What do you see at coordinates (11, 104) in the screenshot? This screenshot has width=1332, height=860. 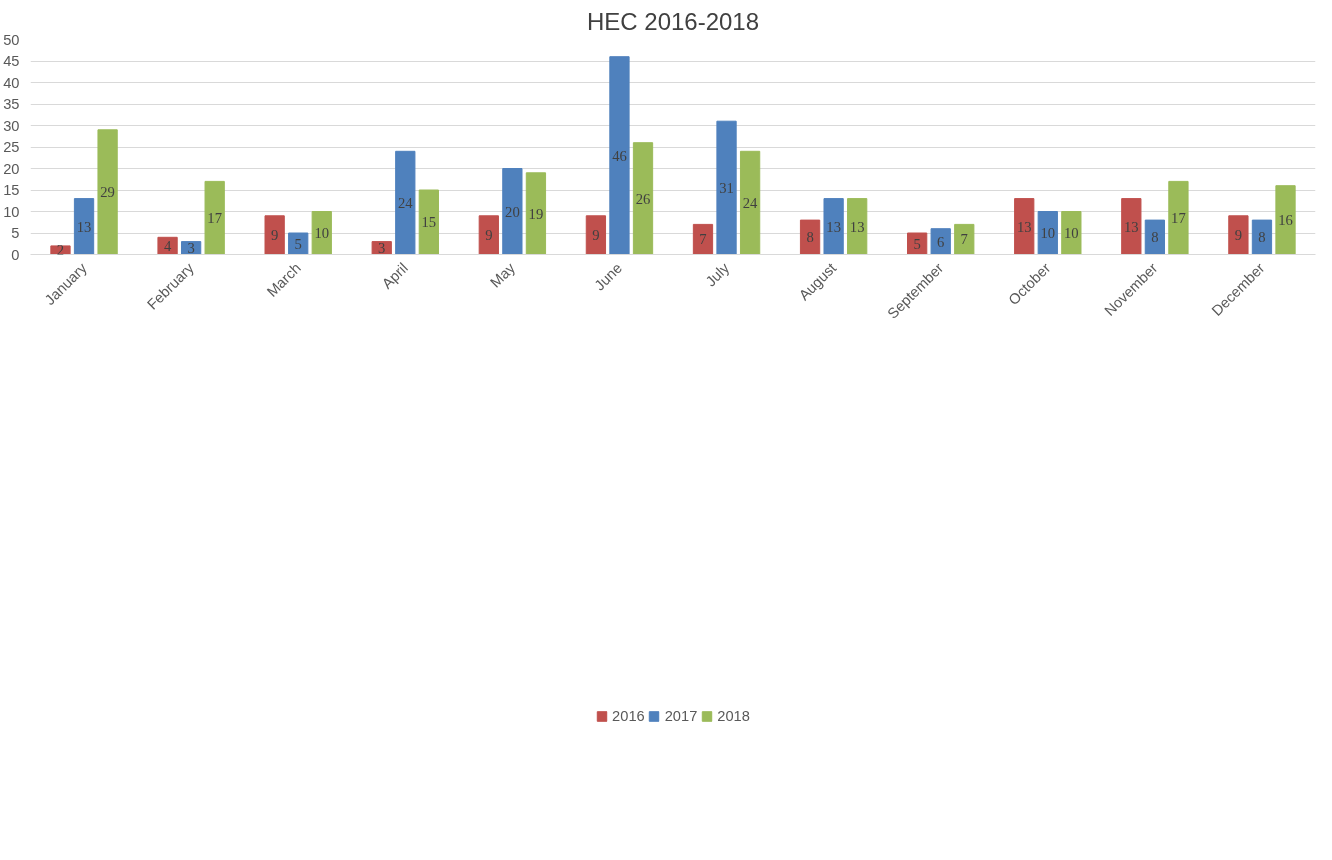 I see `y-tick-label: 35` at bounding box center [11, 104].